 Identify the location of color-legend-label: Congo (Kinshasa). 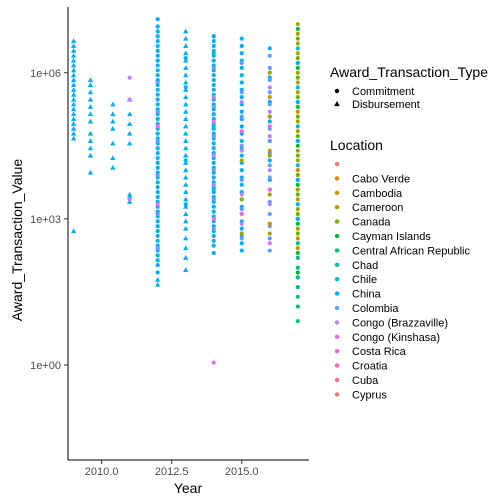
(396, 338).